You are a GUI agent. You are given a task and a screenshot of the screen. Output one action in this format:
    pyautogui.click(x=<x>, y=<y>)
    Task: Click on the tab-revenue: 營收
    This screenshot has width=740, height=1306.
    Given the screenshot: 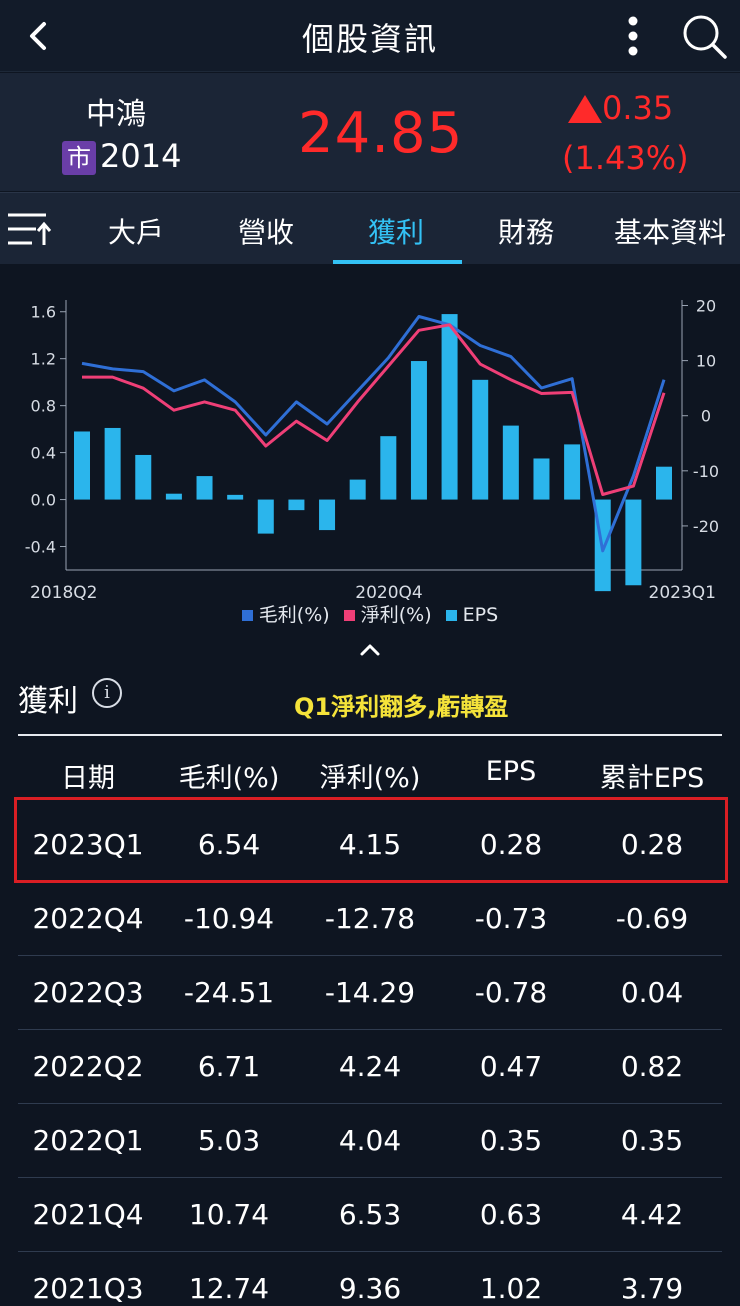 What is the action you would take?
    pyautogui.click(x=266, y=232)
    